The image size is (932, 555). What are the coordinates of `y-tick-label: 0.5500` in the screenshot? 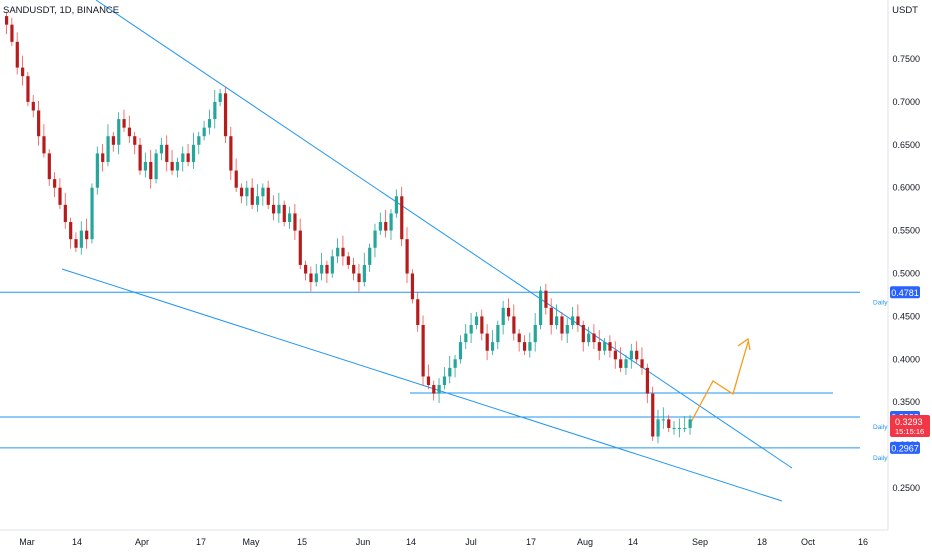 It's located at (906, 231).